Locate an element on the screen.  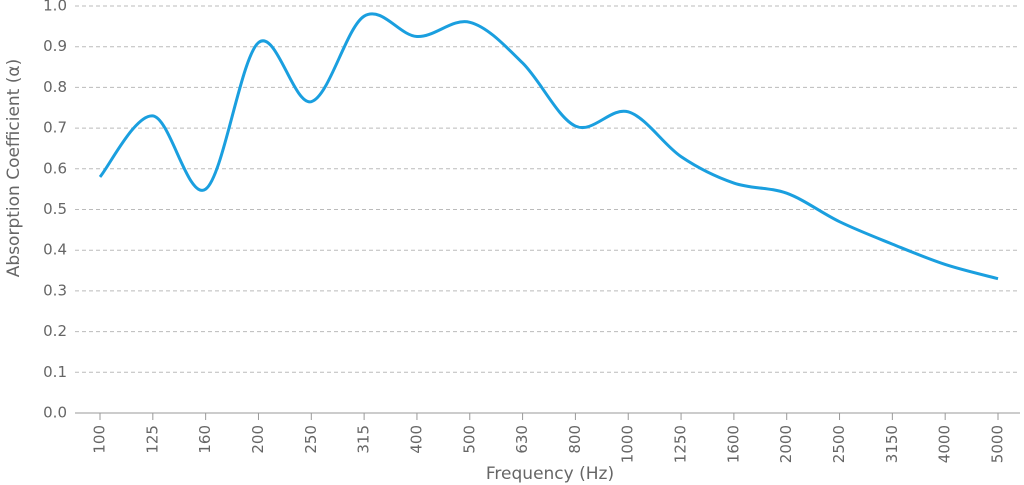
x-tick-label: 500 is located at coordinates (469, 439).